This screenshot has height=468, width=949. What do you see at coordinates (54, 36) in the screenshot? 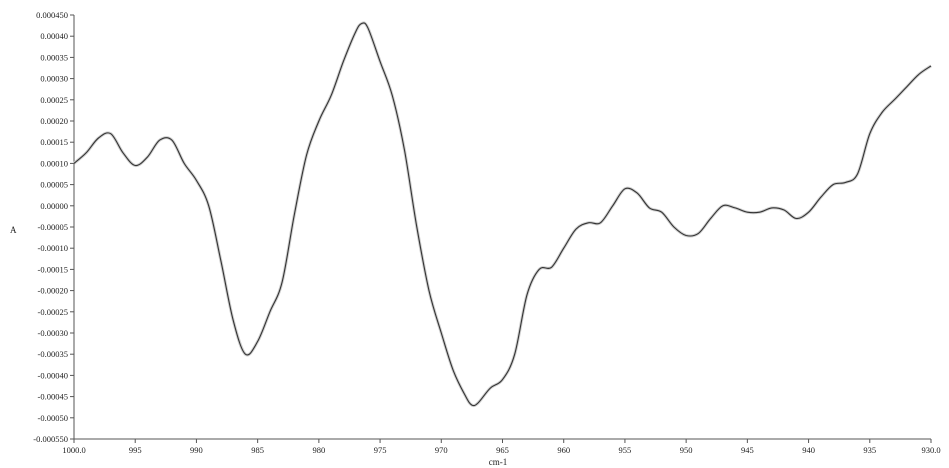
I see `y-tick-label: 0.00040` at bounding box center [54, 36].